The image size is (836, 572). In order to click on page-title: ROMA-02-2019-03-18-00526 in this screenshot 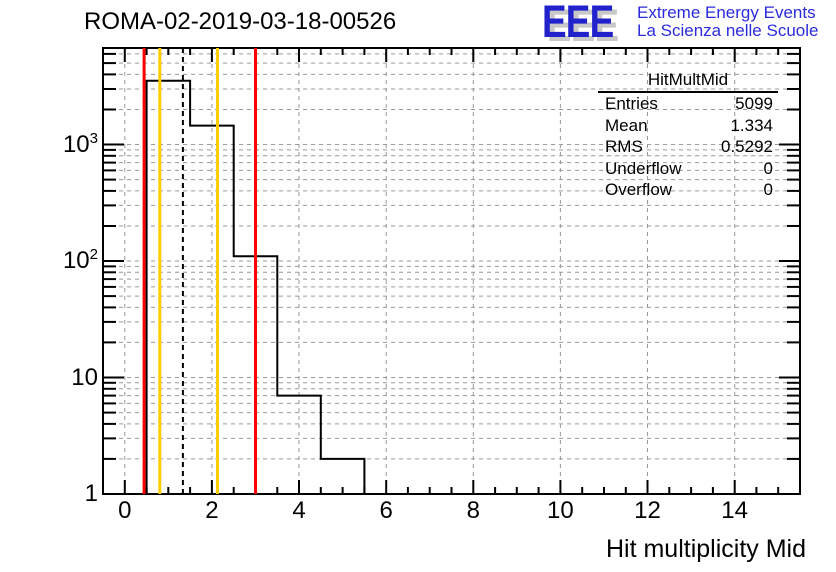, I will do `click(240, 21)`.